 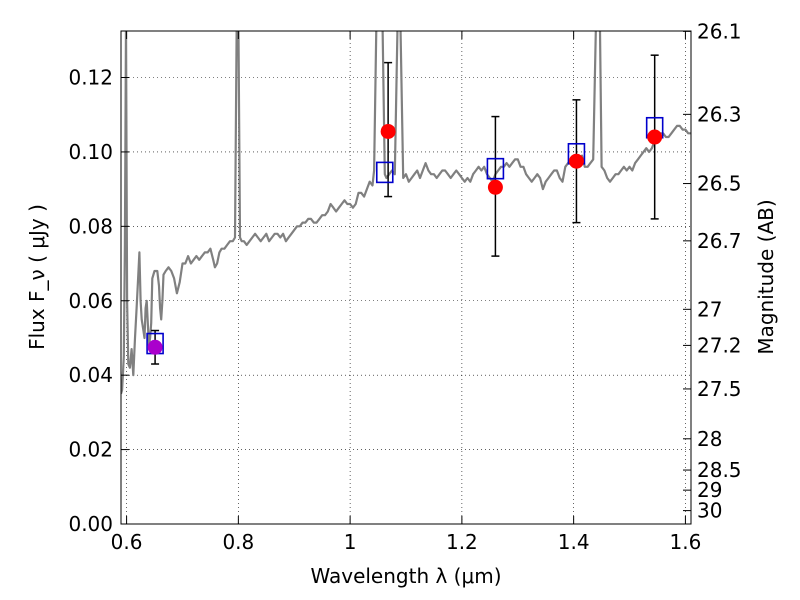 I want to click on x-tick-label: 1.6, so click(x=686, y=542).